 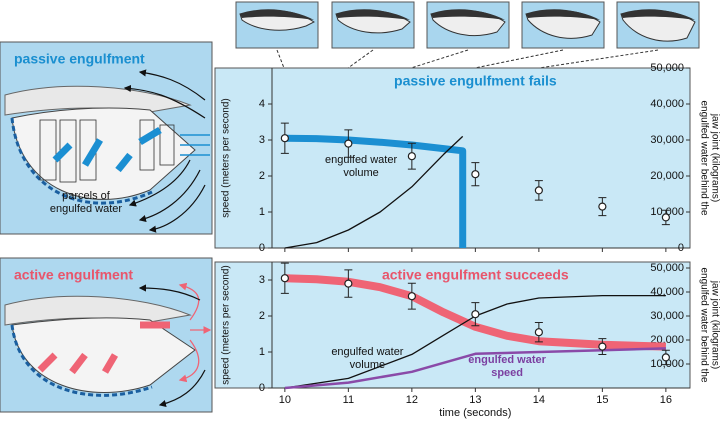 What do you see at coordinates (507, 373) in the screenshot?
I see `series-label: speed` at bounding box center [507, 373].